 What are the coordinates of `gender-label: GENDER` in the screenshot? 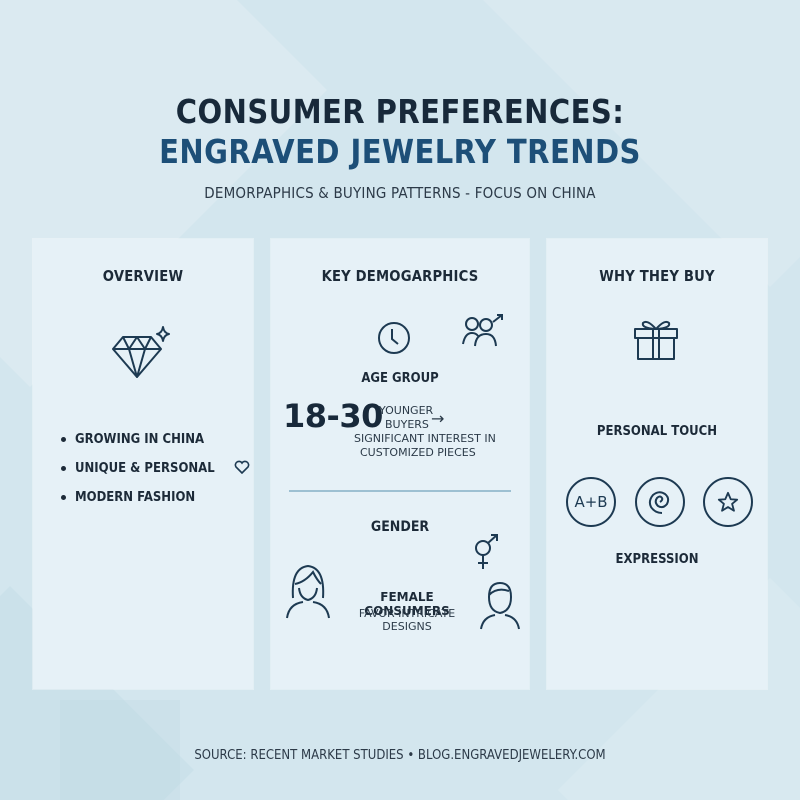 It's located at (400, 527).